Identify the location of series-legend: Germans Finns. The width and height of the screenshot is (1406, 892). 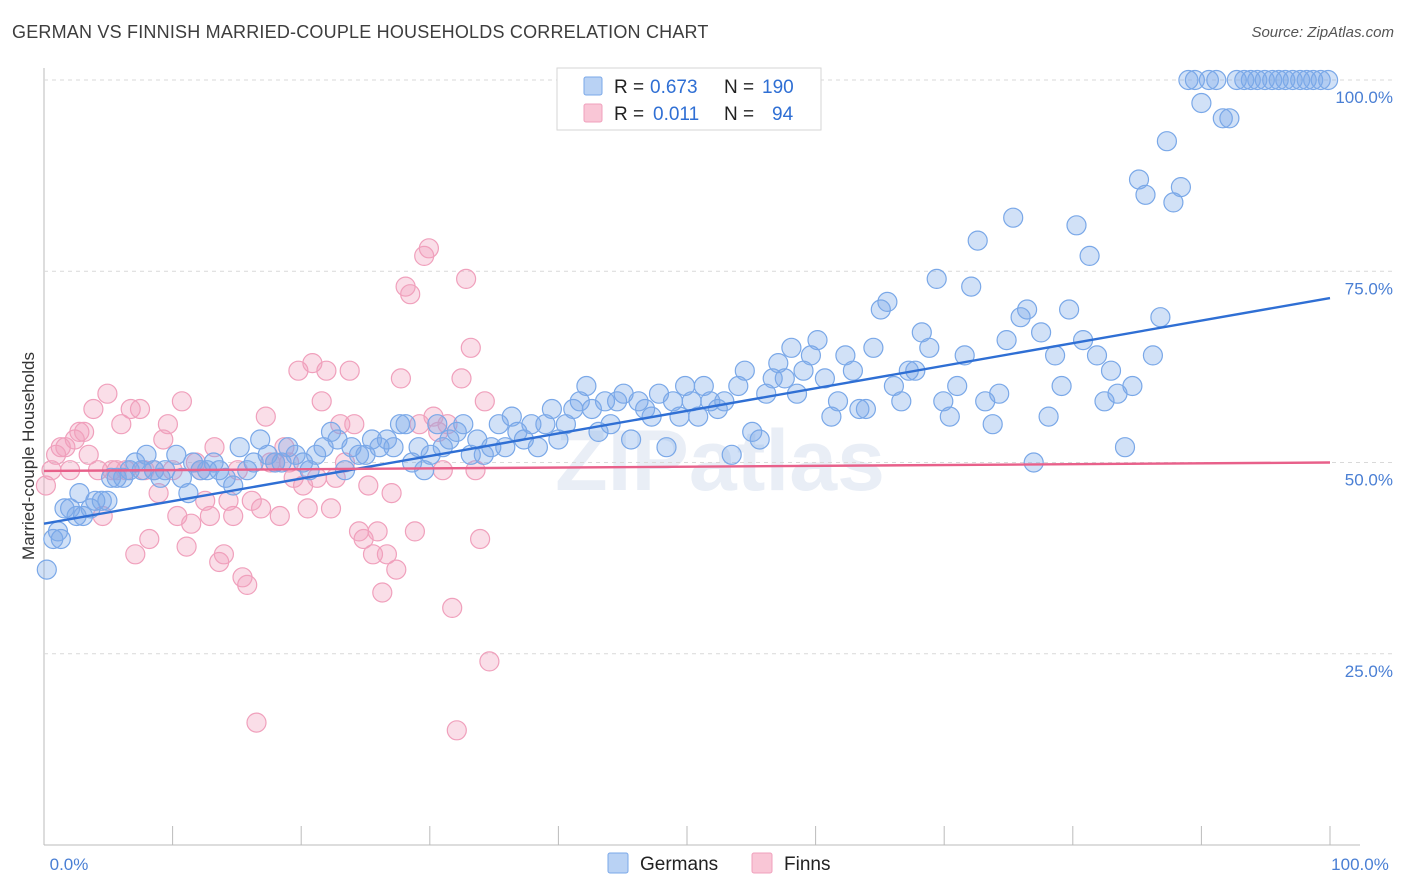
(718, 863).